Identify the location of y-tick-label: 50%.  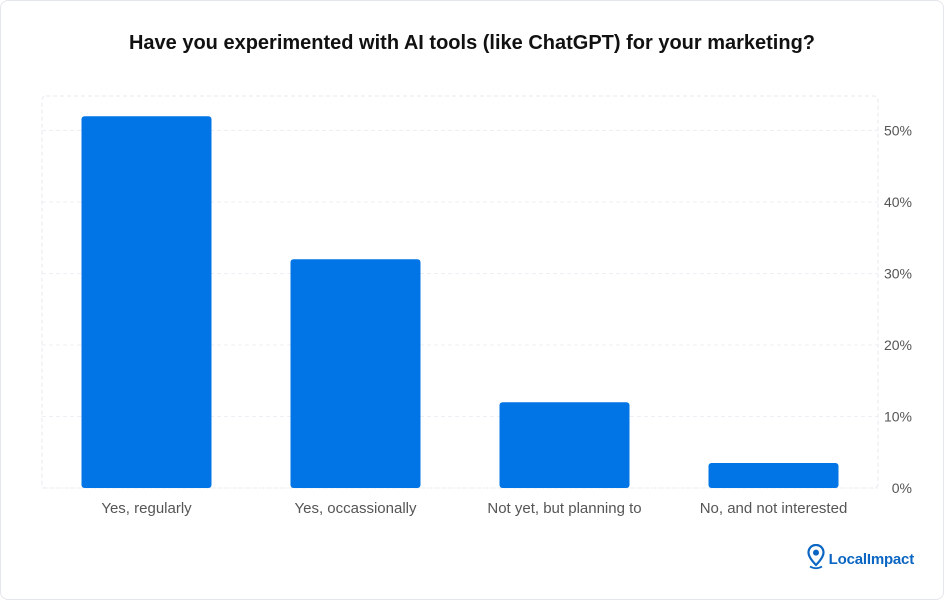
(898, 131).